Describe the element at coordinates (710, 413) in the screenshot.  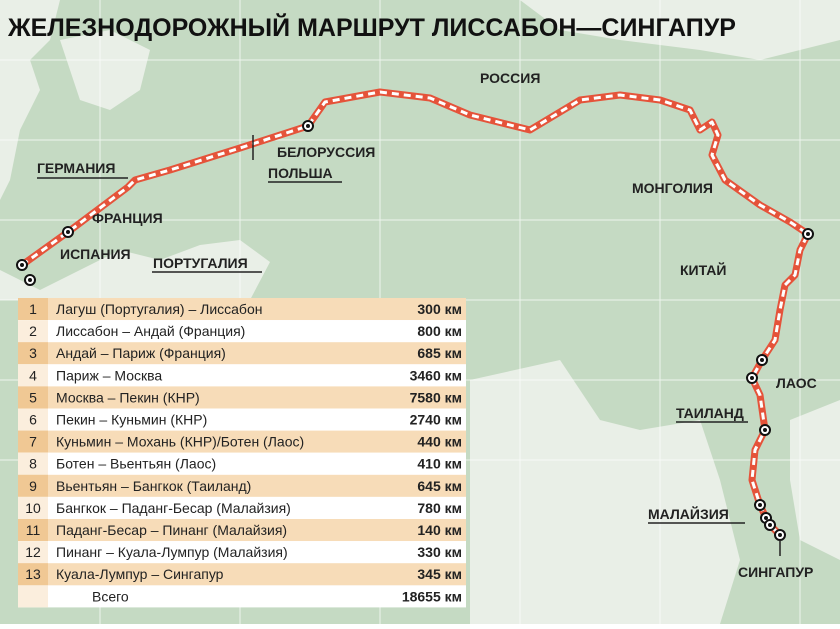
I see `country-label: ТАИЛАНД` at that location.